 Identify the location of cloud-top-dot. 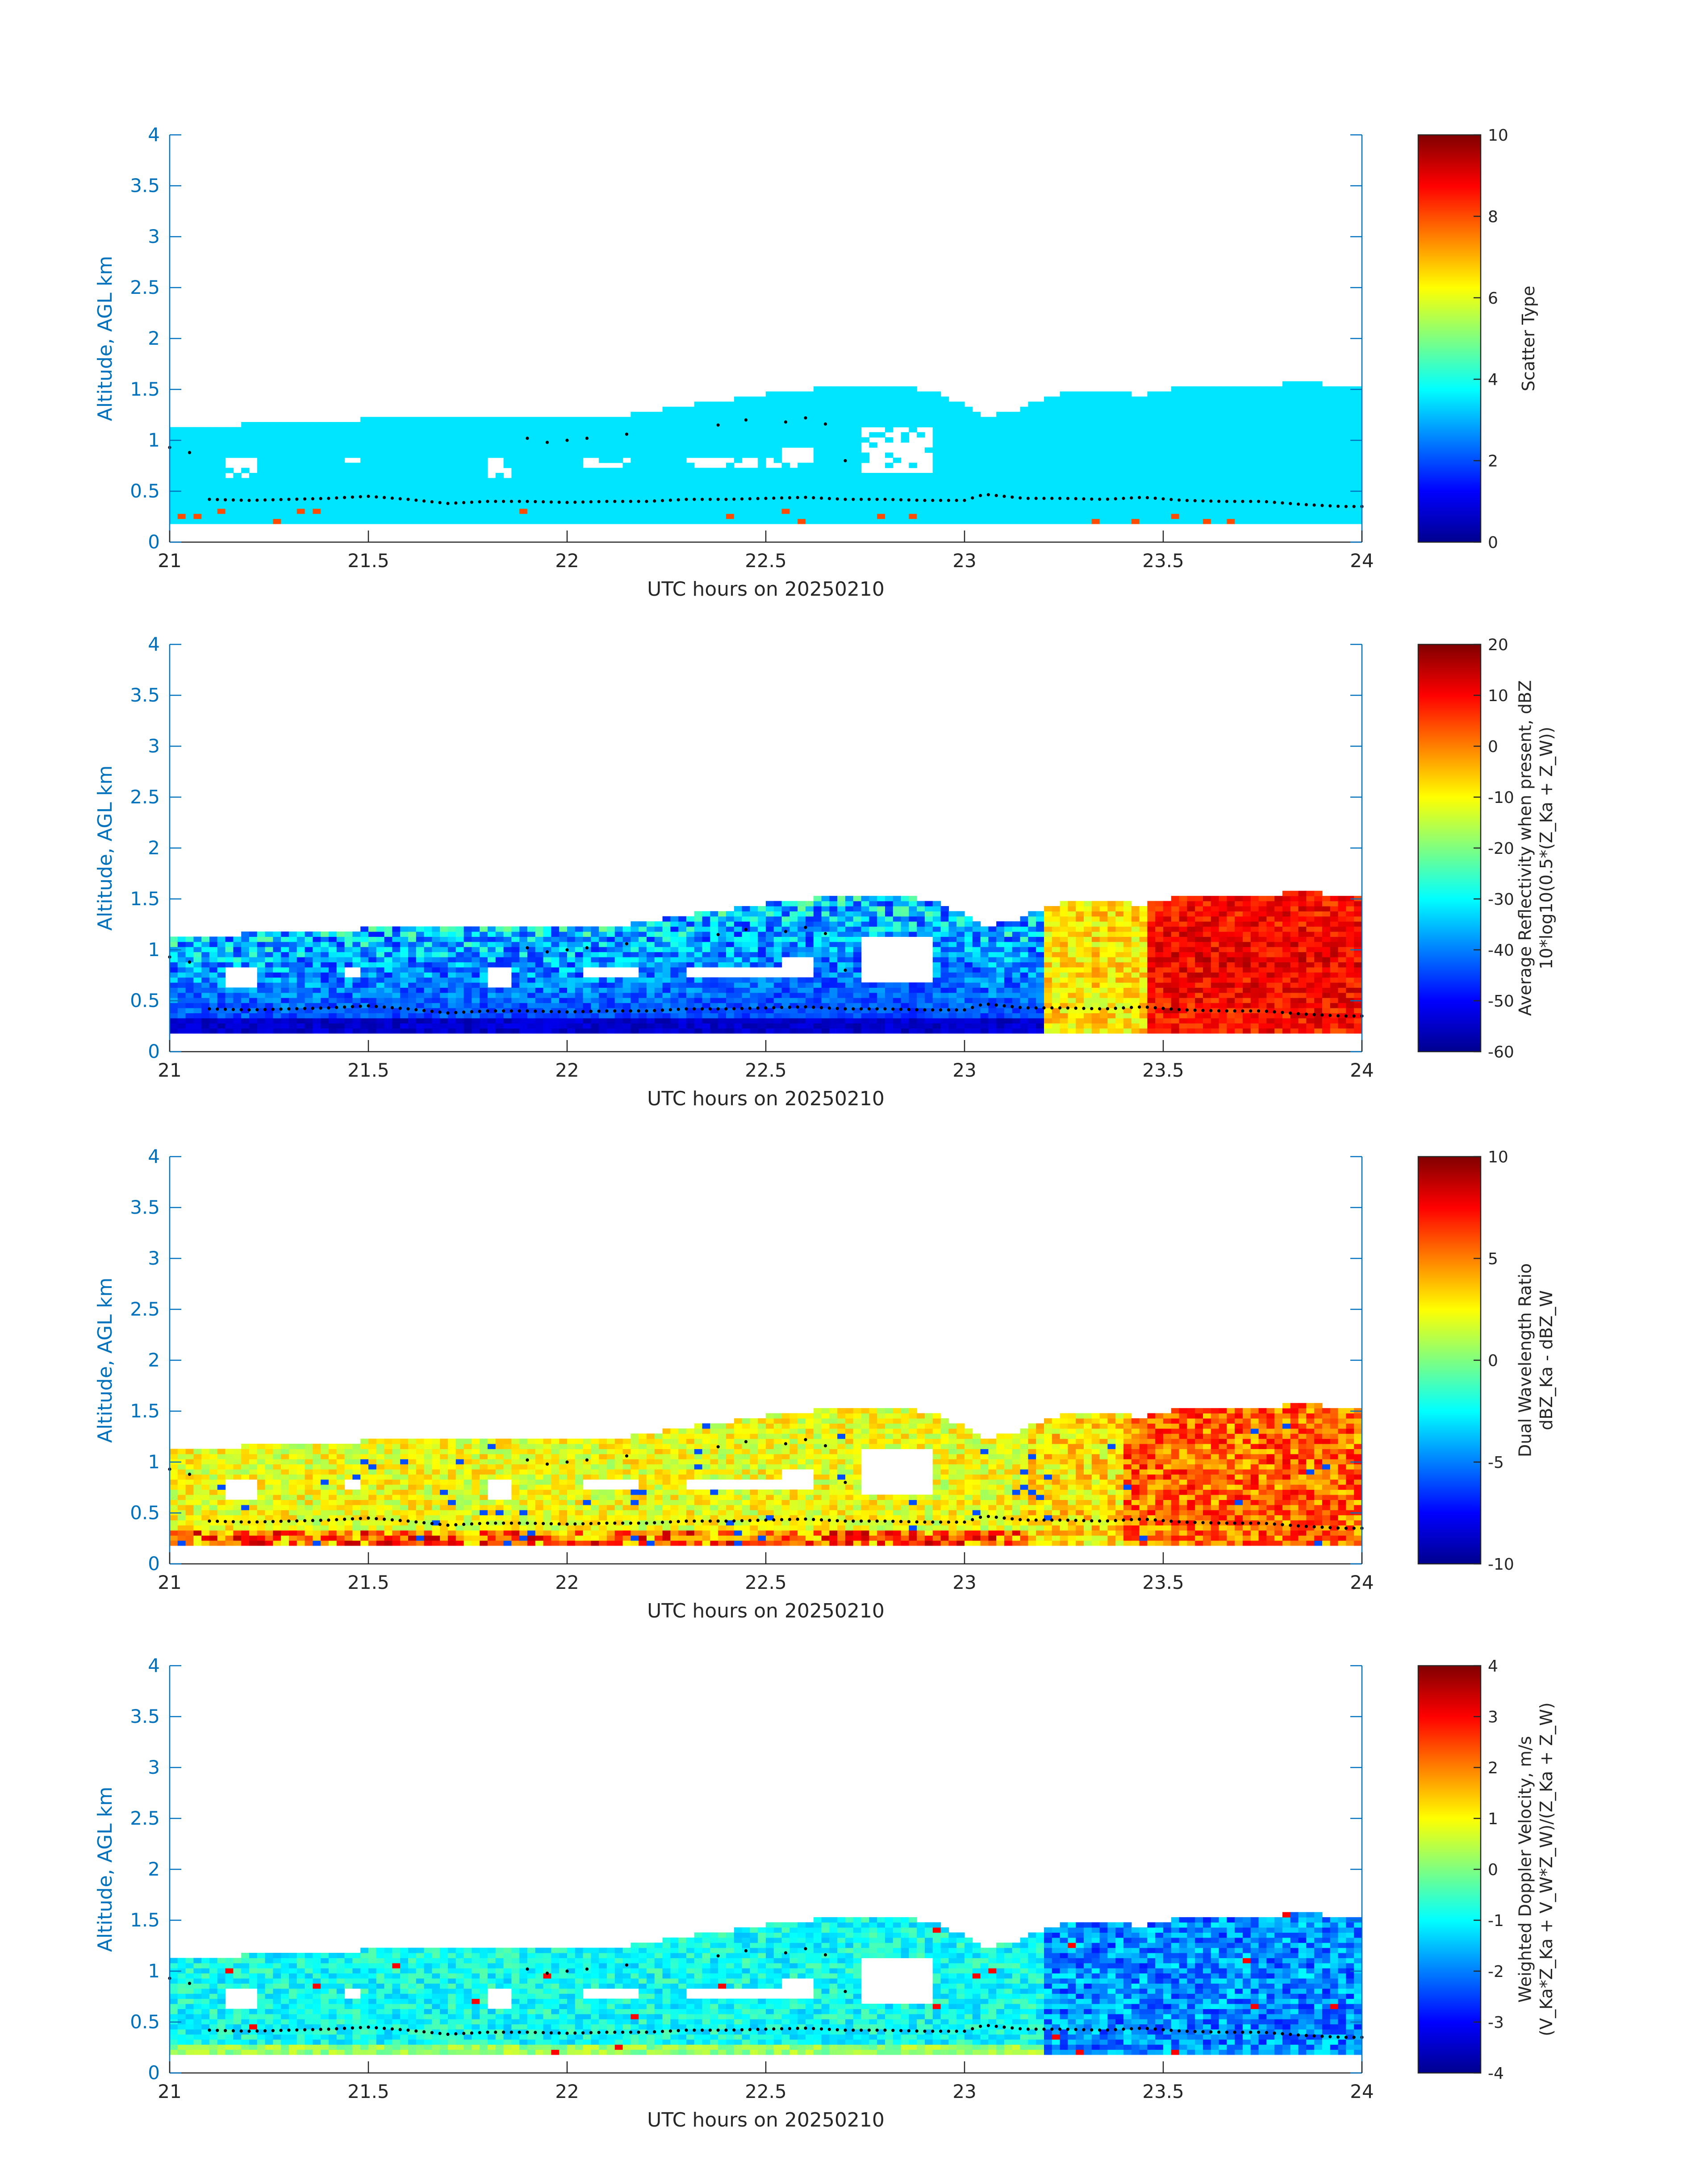
(587, 438).